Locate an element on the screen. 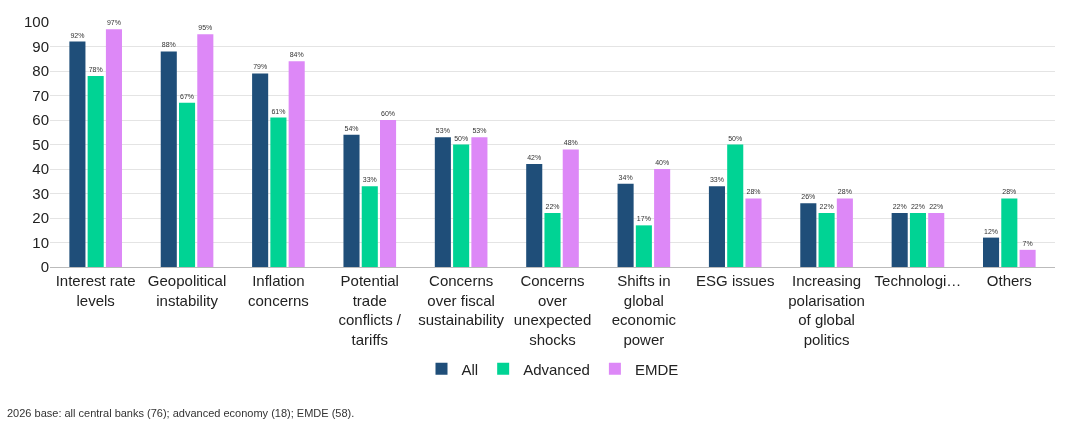  y-tick-label: 20 is located at coordinates (40, 218).